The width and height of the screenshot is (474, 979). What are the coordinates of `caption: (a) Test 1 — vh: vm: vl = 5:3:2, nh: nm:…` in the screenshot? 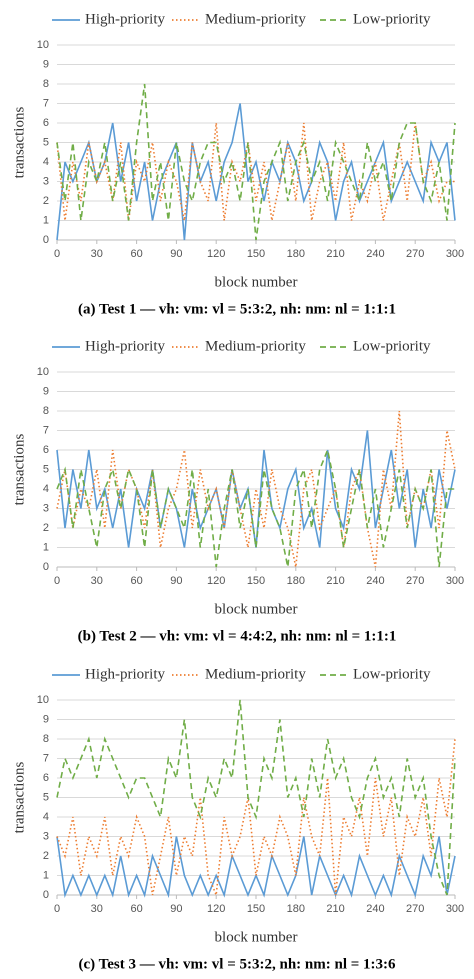 It's located at (237, 309).